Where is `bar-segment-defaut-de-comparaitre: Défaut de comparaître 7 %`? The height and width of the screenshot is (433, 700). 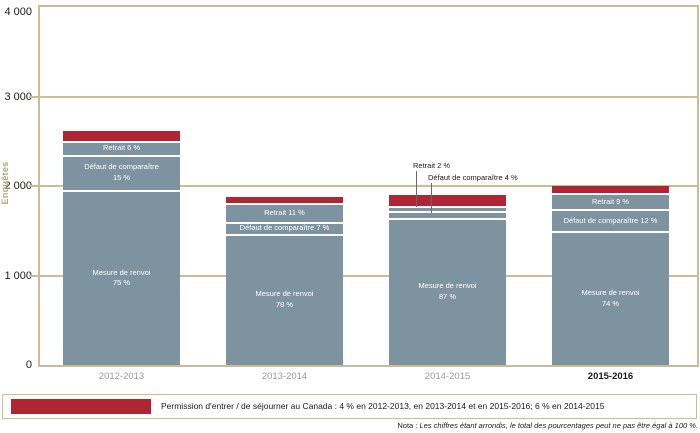 bar-segment-defaut-de-comparaitre: Défaut de comparaître 7 % is located at coordinates (284, 227).